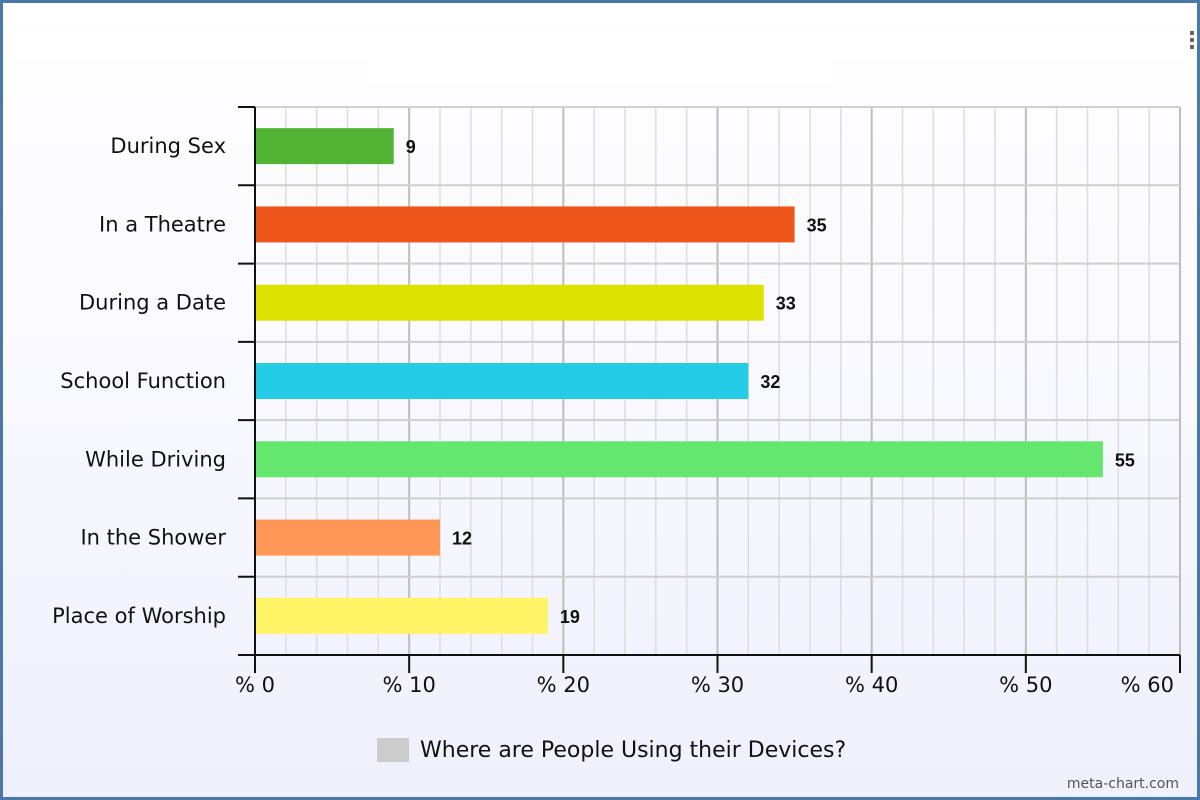 This screenshot has height=800, width=1200. What do you see at coordinates (601, 45) in the screenshot?
I see `title-band` at bounding box center [601, 45].